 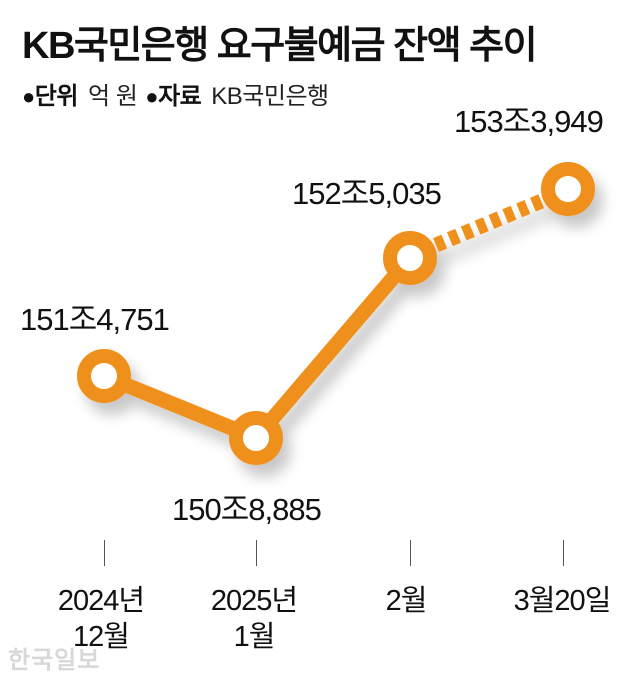 What do you see at coordinates (529, 121) in the screenshot?
I see `point-label: 153조3,949` at bounding box center [529, 121].